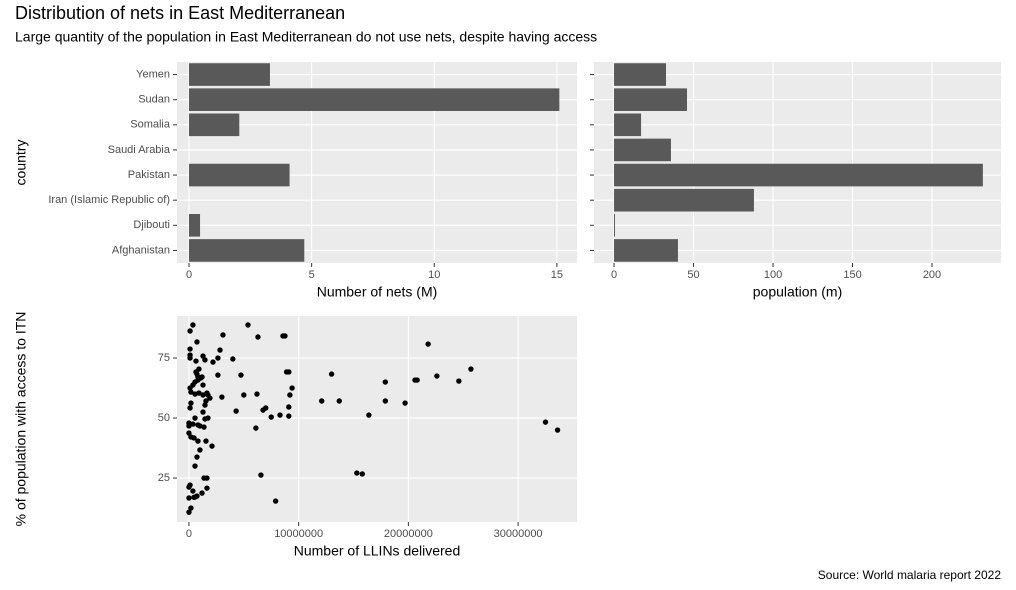 Image resolution: width=1016 pixels, height=590 pixels. I want to click on x-tick-label: 5, so click(312, 275).